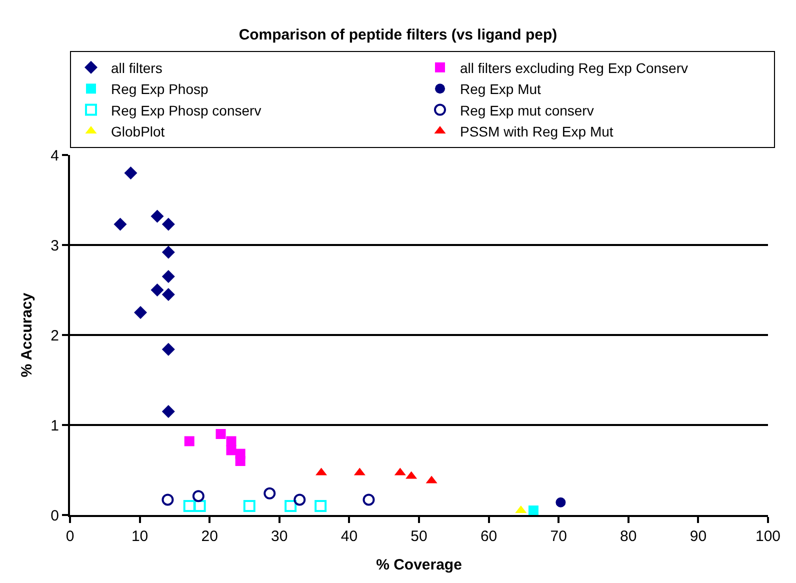 Image resolution: width=796 pixels, height=583 pixels. Describe the element at coordinates (419, 565) in the screenshot. I see `x-axis-title: % Coverage` at that location.